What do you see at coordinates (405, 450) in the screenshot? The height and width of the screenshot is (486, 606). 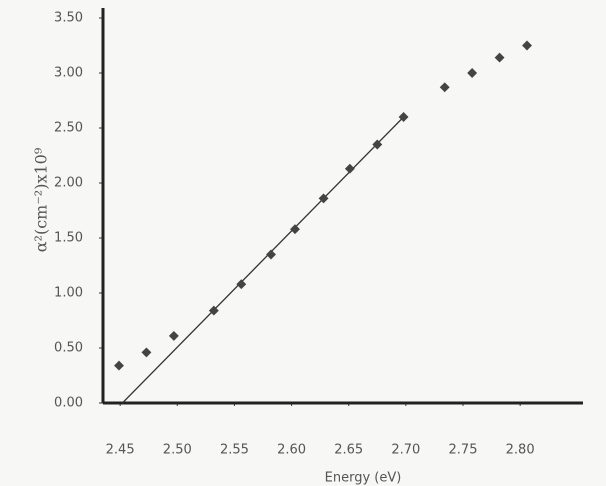 I see `x-tick-label: 2.70` at bounding box center [405, 450].